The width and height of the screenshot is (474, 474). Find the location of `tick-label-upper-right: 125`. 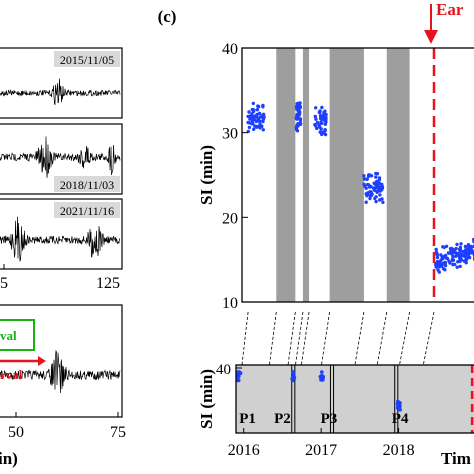

tick-label-upper-right: 125 is located at coordinates (108, 283).